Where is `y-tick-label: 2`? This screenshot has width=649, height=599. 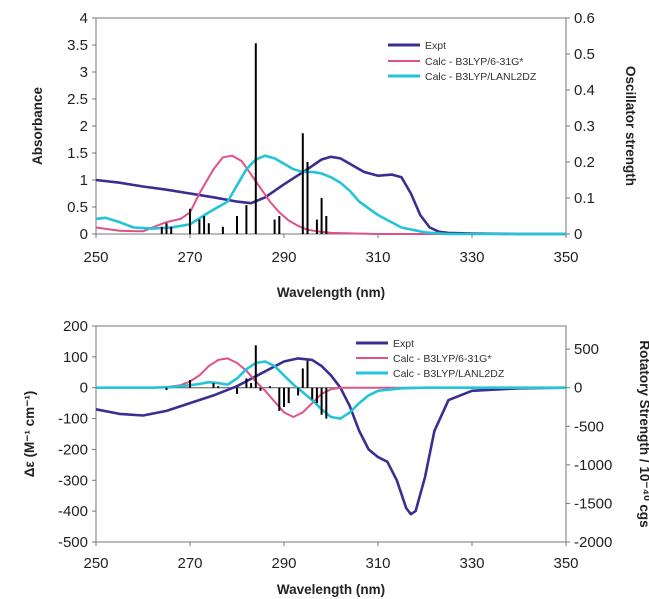 y-tick-label: 2 is located at coordinates (84, 126).